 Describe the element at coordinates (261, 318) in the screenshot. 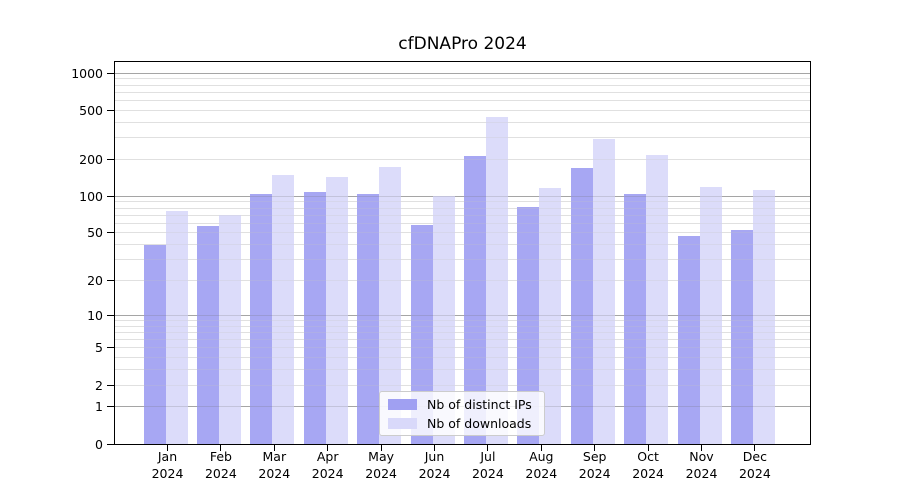

I see `bar-distinct-ips-mar` at that location.